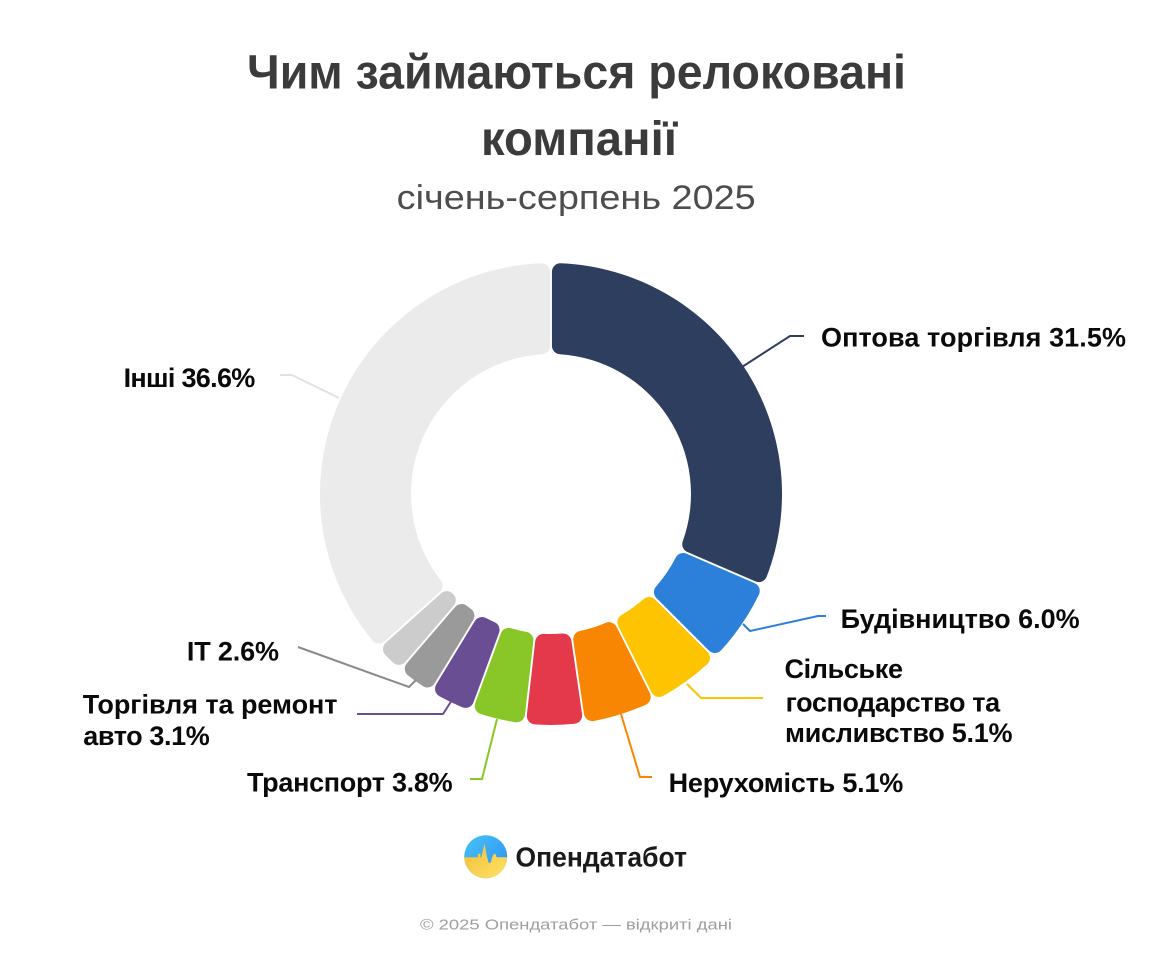 The image size is (1152, 960). What do you see at coordinates (576, 925) in the screenshot?
I see `svg-text:© 2025 Опендатабот — відкриті: © 2025 Опендатабот — відкриті дані` at bounding box center [576, 925].